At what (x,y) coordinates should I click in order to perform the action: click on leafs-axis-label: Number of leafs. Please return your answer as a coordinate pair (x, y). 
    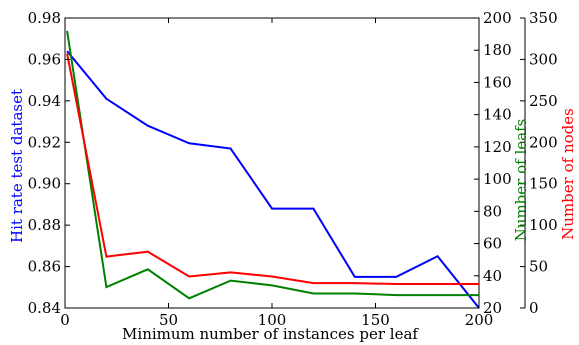
    Looking at the image, I should click on (521, 180).